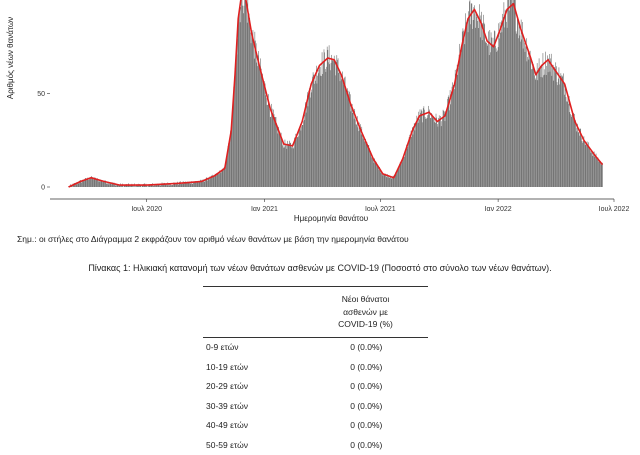  I want to click on x-tick-label: Ιαν 2021, so click(264, 209).